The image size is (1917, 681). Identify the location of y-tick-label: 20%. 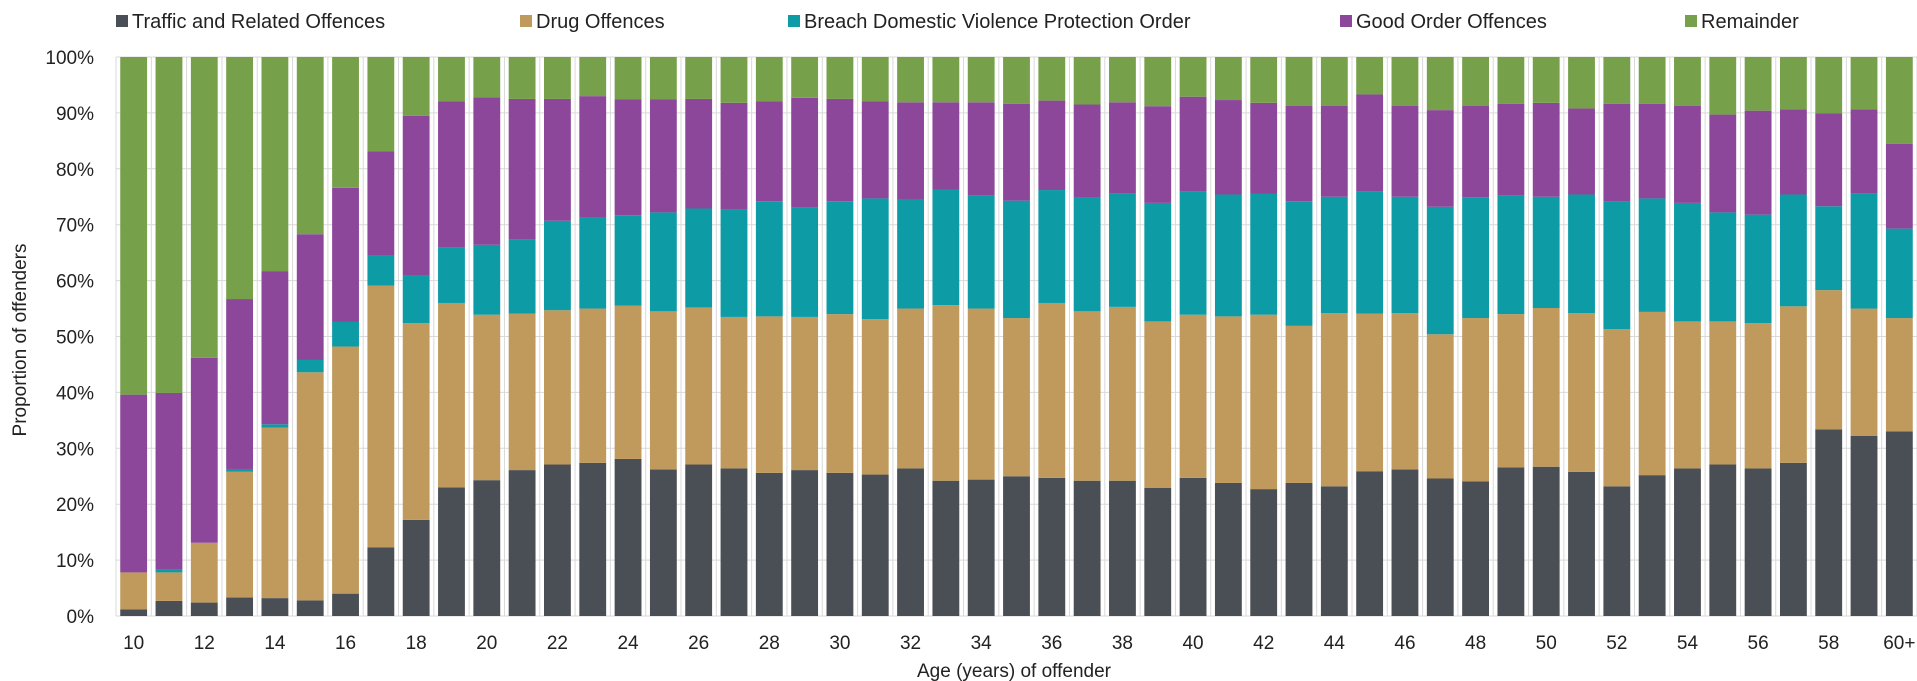
(75, 505).